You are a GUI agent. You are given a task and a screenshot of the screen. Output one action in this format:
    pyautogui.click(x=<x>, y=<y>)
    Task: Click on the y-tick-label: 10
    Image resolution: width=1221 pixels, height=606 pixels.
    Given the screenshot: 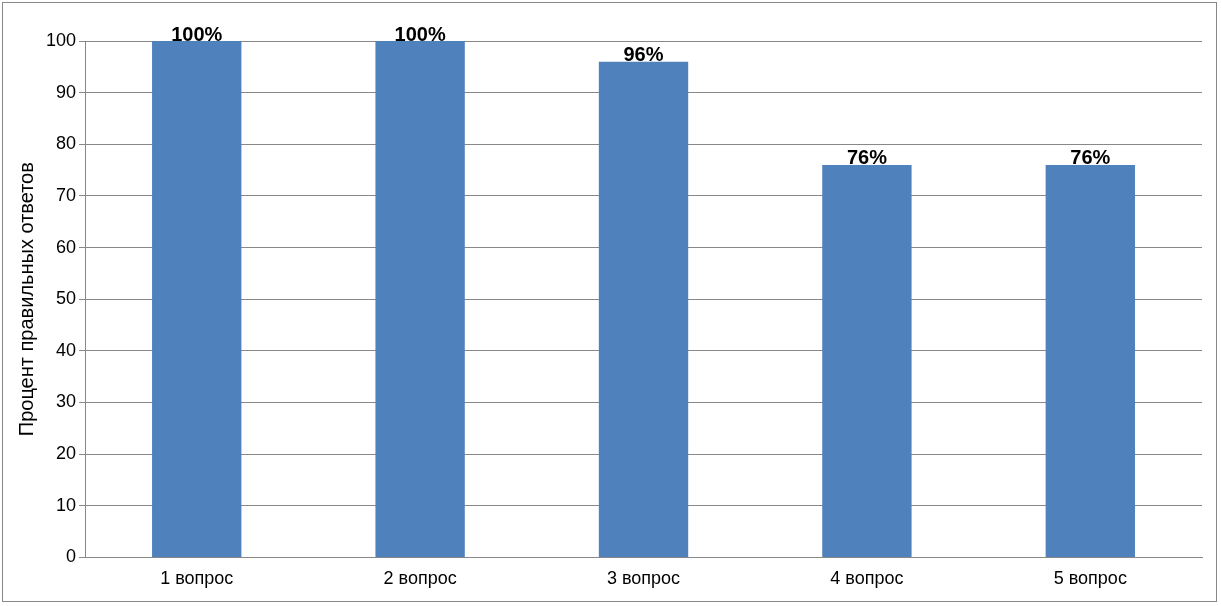 What is the action you would take?
    pyautogui.click(x=66, y=504)
    